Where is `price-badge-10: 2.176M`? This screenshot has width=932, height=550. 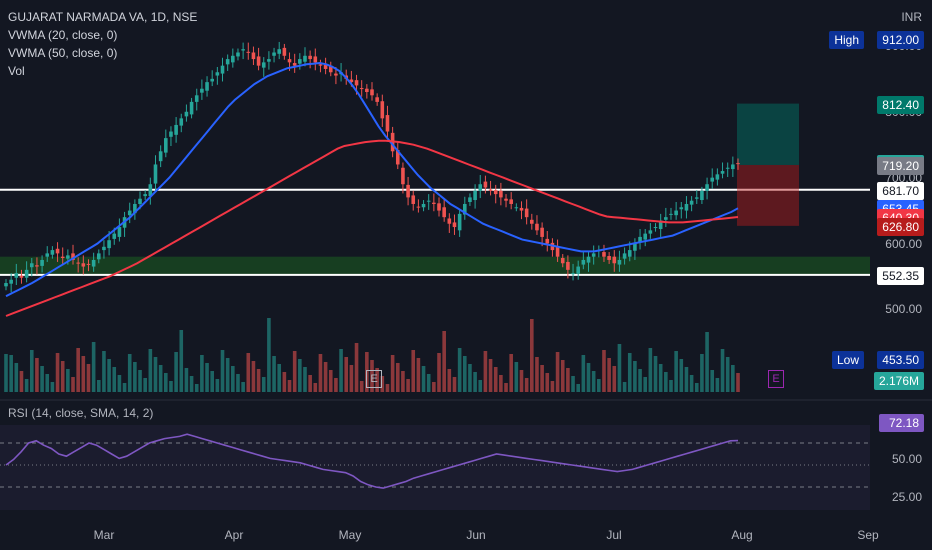 price-badge-10: 2.176M is located at coordinates (898, 381).